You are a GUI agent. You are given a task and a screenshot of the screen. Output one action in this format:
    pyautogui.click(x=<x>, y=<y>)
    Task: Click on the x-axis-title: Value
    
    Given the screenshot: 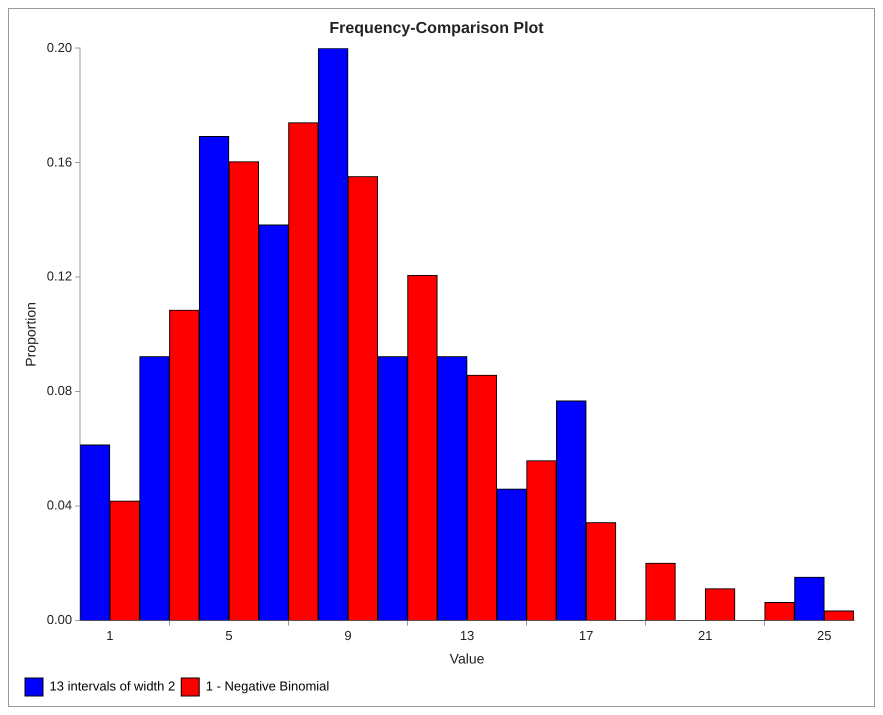 What is the action you would take?
    pyautogui.click(x=467, y=658)
    